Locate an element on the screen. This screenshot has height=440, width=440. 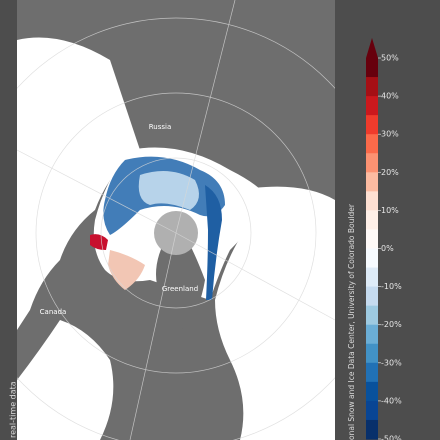
colorbar-tick-label: 10% is located at coordinates (390, 210).